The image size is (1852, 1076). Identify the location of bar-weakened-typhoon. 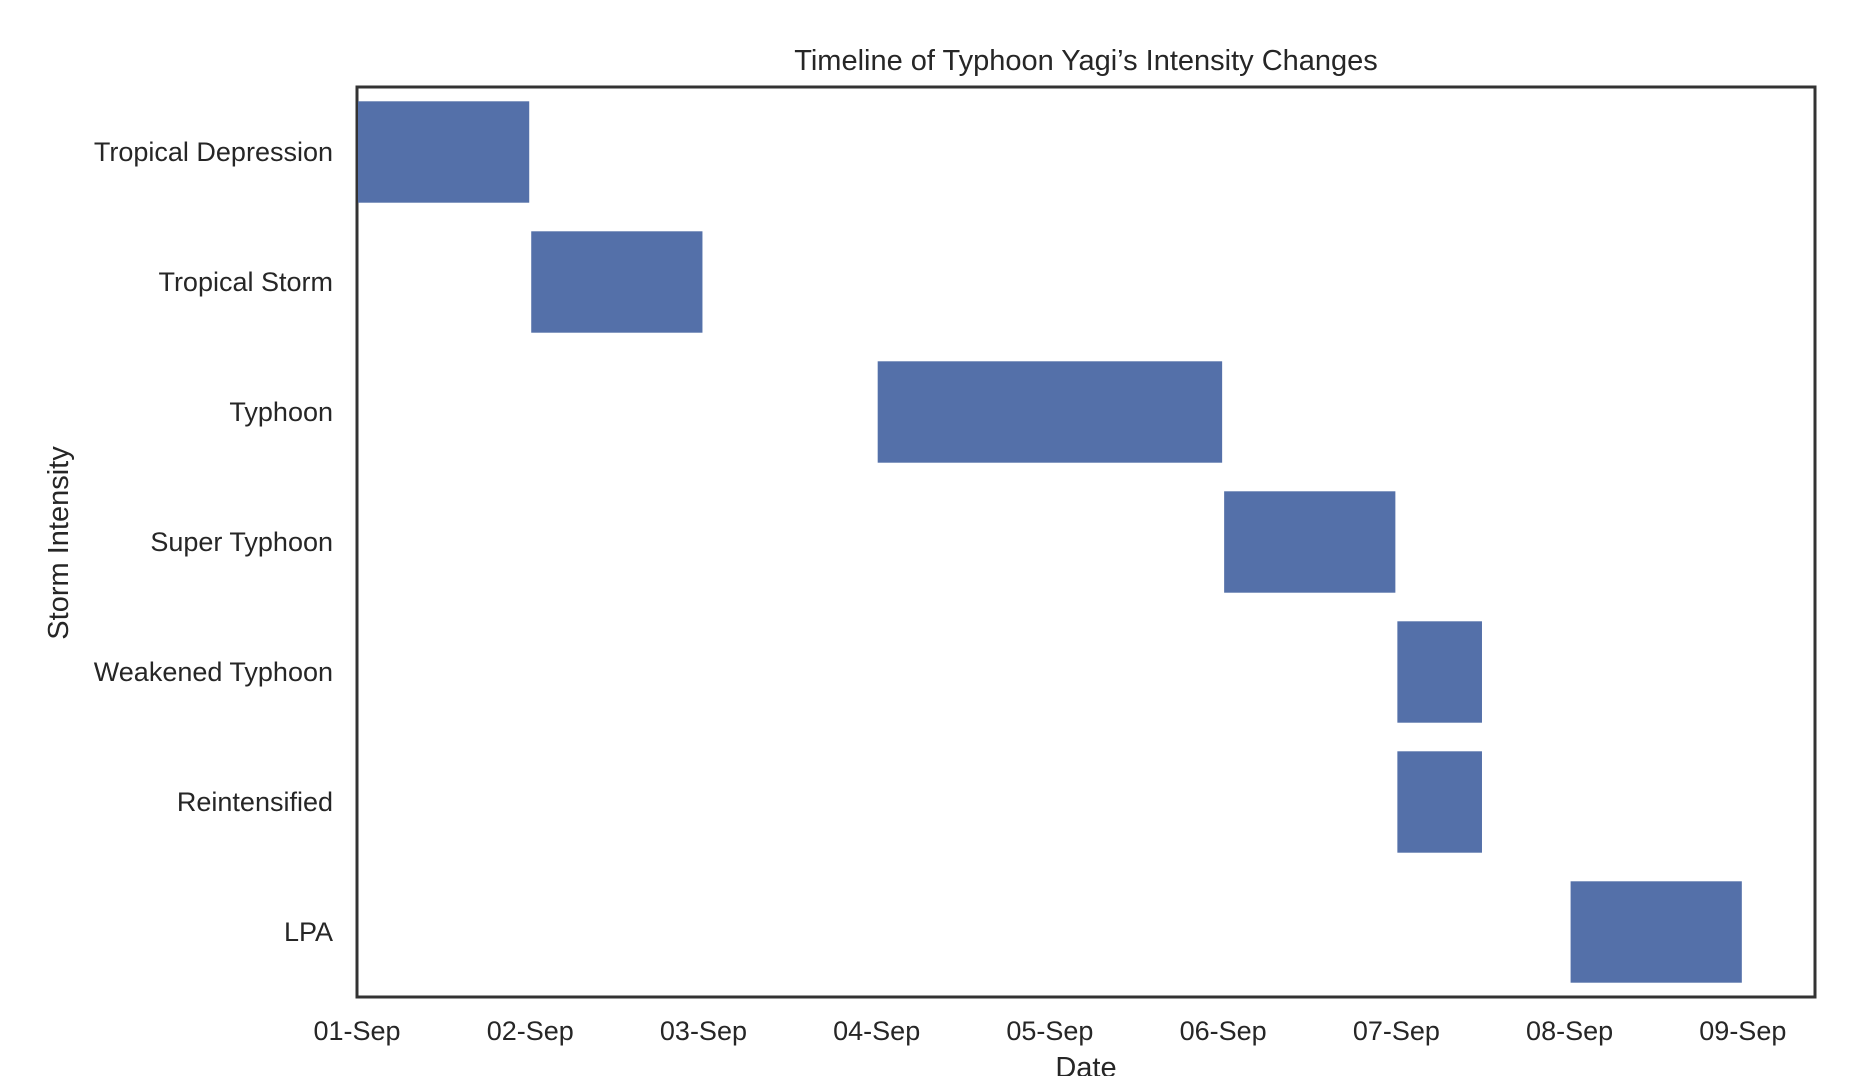
(1439, 672).